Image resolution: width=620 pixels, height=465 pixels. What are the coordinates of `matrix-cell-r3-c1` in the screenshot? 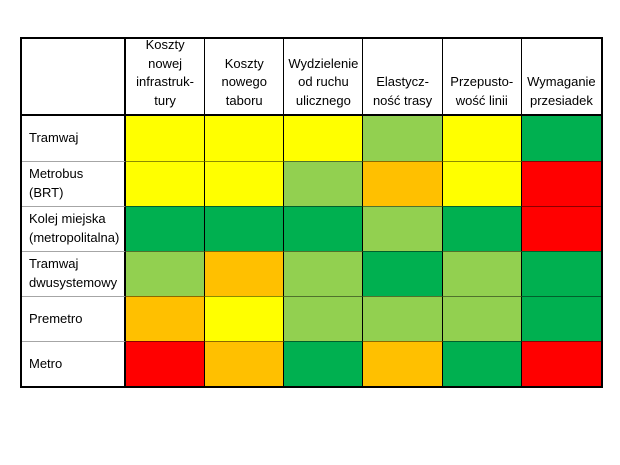 It's located at (245, 273).